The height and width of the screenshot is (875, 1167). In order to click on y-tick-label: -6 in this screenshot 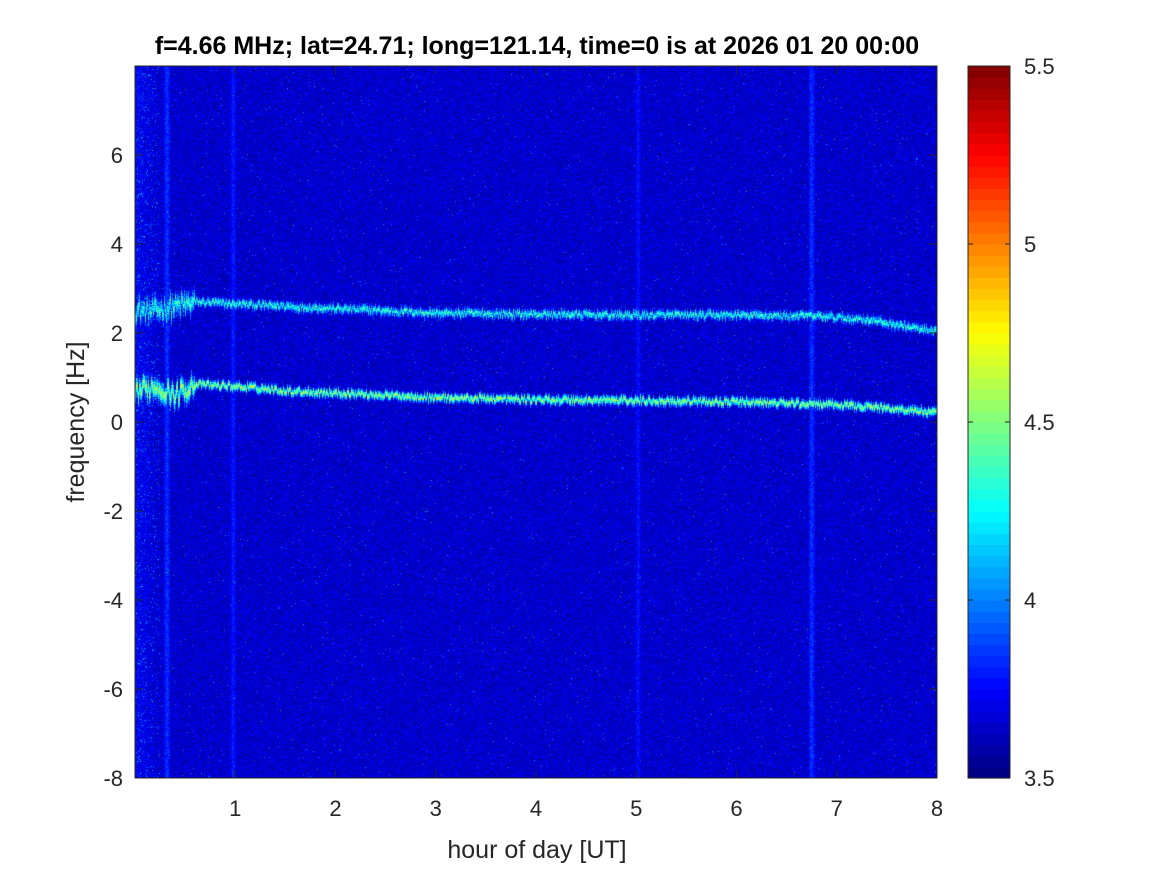, I will do `click(113, 689)`.